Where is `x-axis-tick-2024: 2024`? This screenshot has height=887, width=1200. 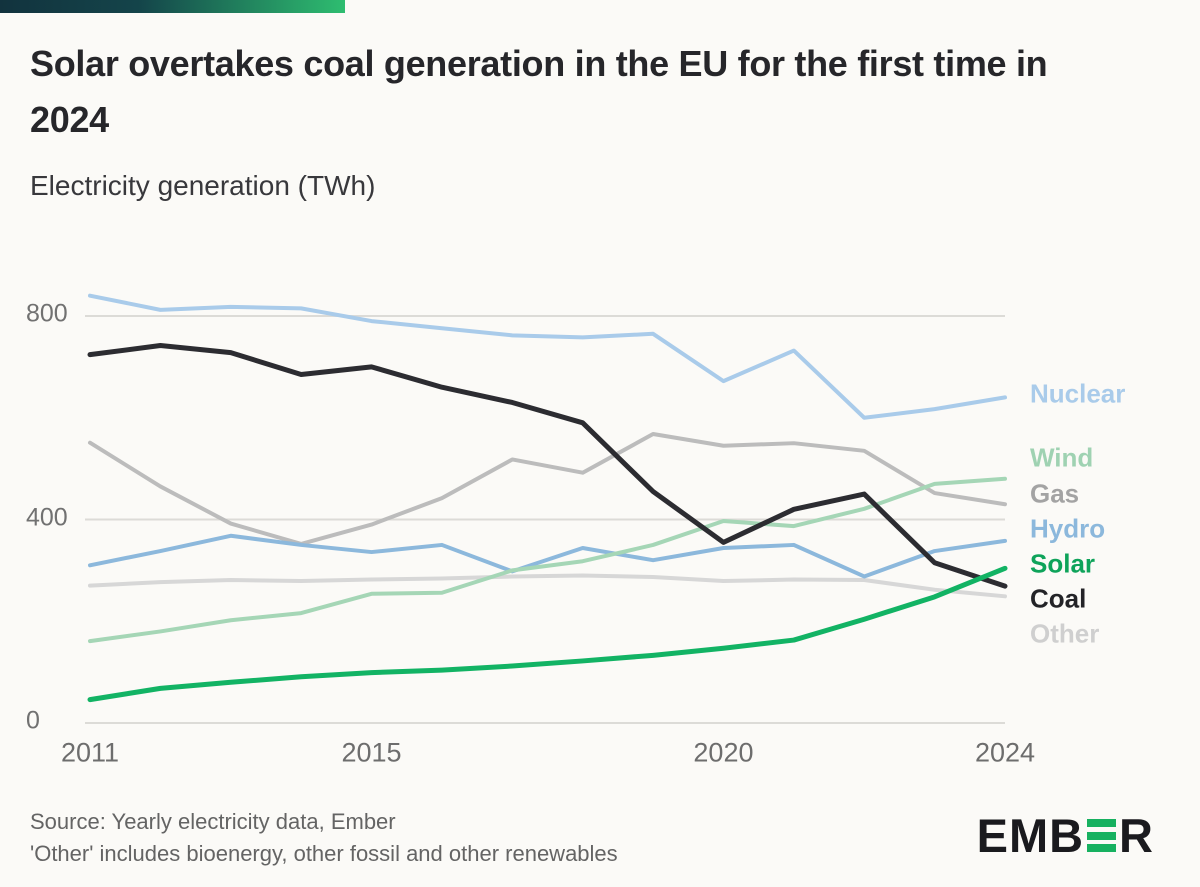 x-axis-tick-2024: 2024 is located at coordinates (1005, 752).